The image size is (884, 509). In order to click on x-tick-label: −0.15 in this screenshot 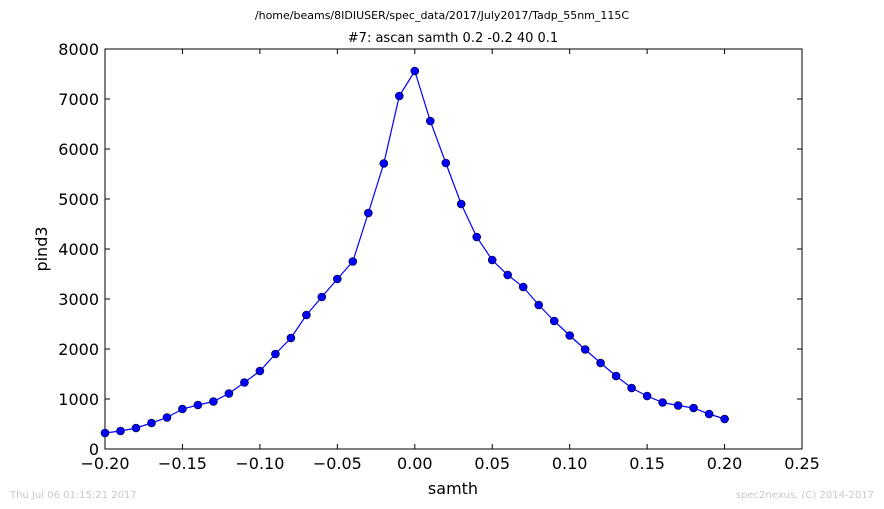, I will do `click(182, 463)`.